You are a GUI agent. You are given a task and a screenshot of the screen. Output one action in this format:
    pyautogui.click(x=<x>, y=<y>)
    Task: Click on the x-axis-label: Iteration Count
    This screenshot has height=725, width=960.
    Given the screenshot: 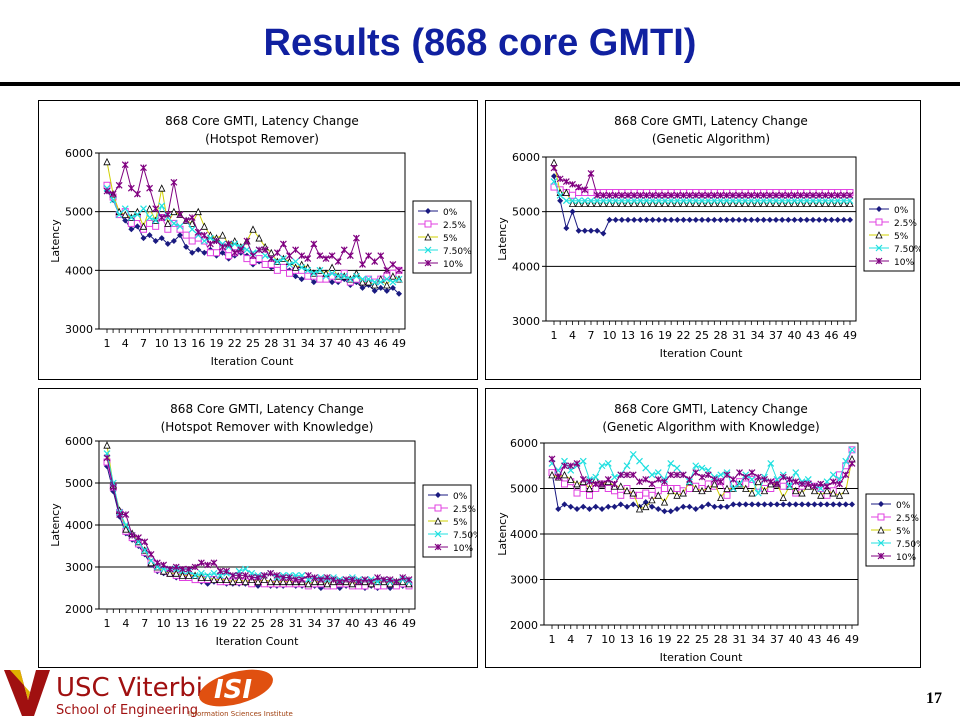 What is the action you would take?
    pyautogui.click(x=253, y=361)
    